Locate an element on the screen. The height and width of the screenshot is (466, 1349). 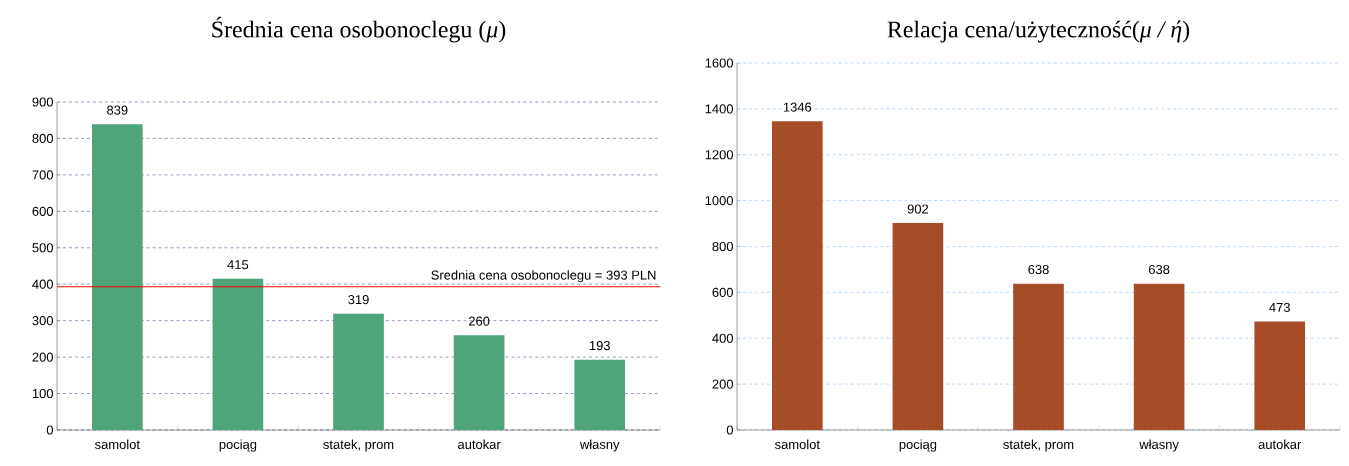
y-tick-label: 700 is located at coordinates (42, 175).